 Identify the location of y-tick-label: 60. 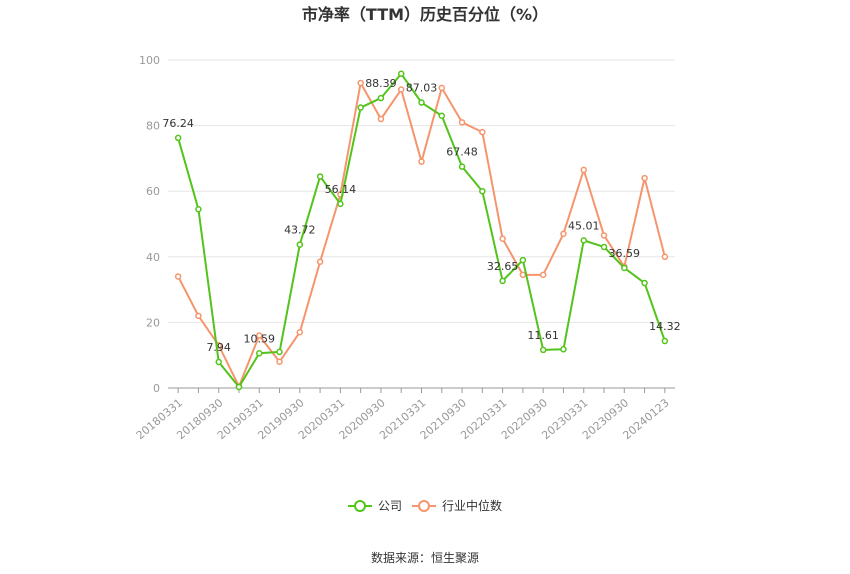
(153, 191).